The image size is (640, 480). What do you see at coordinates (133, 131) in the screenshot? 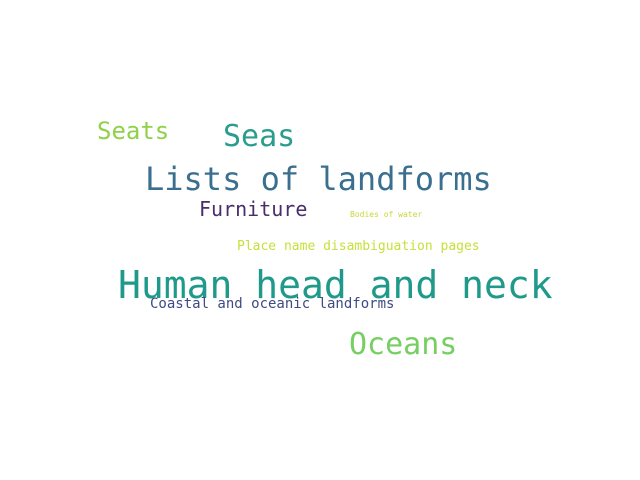
I see `word-seats: Seats` at bounding box center [133, 131].